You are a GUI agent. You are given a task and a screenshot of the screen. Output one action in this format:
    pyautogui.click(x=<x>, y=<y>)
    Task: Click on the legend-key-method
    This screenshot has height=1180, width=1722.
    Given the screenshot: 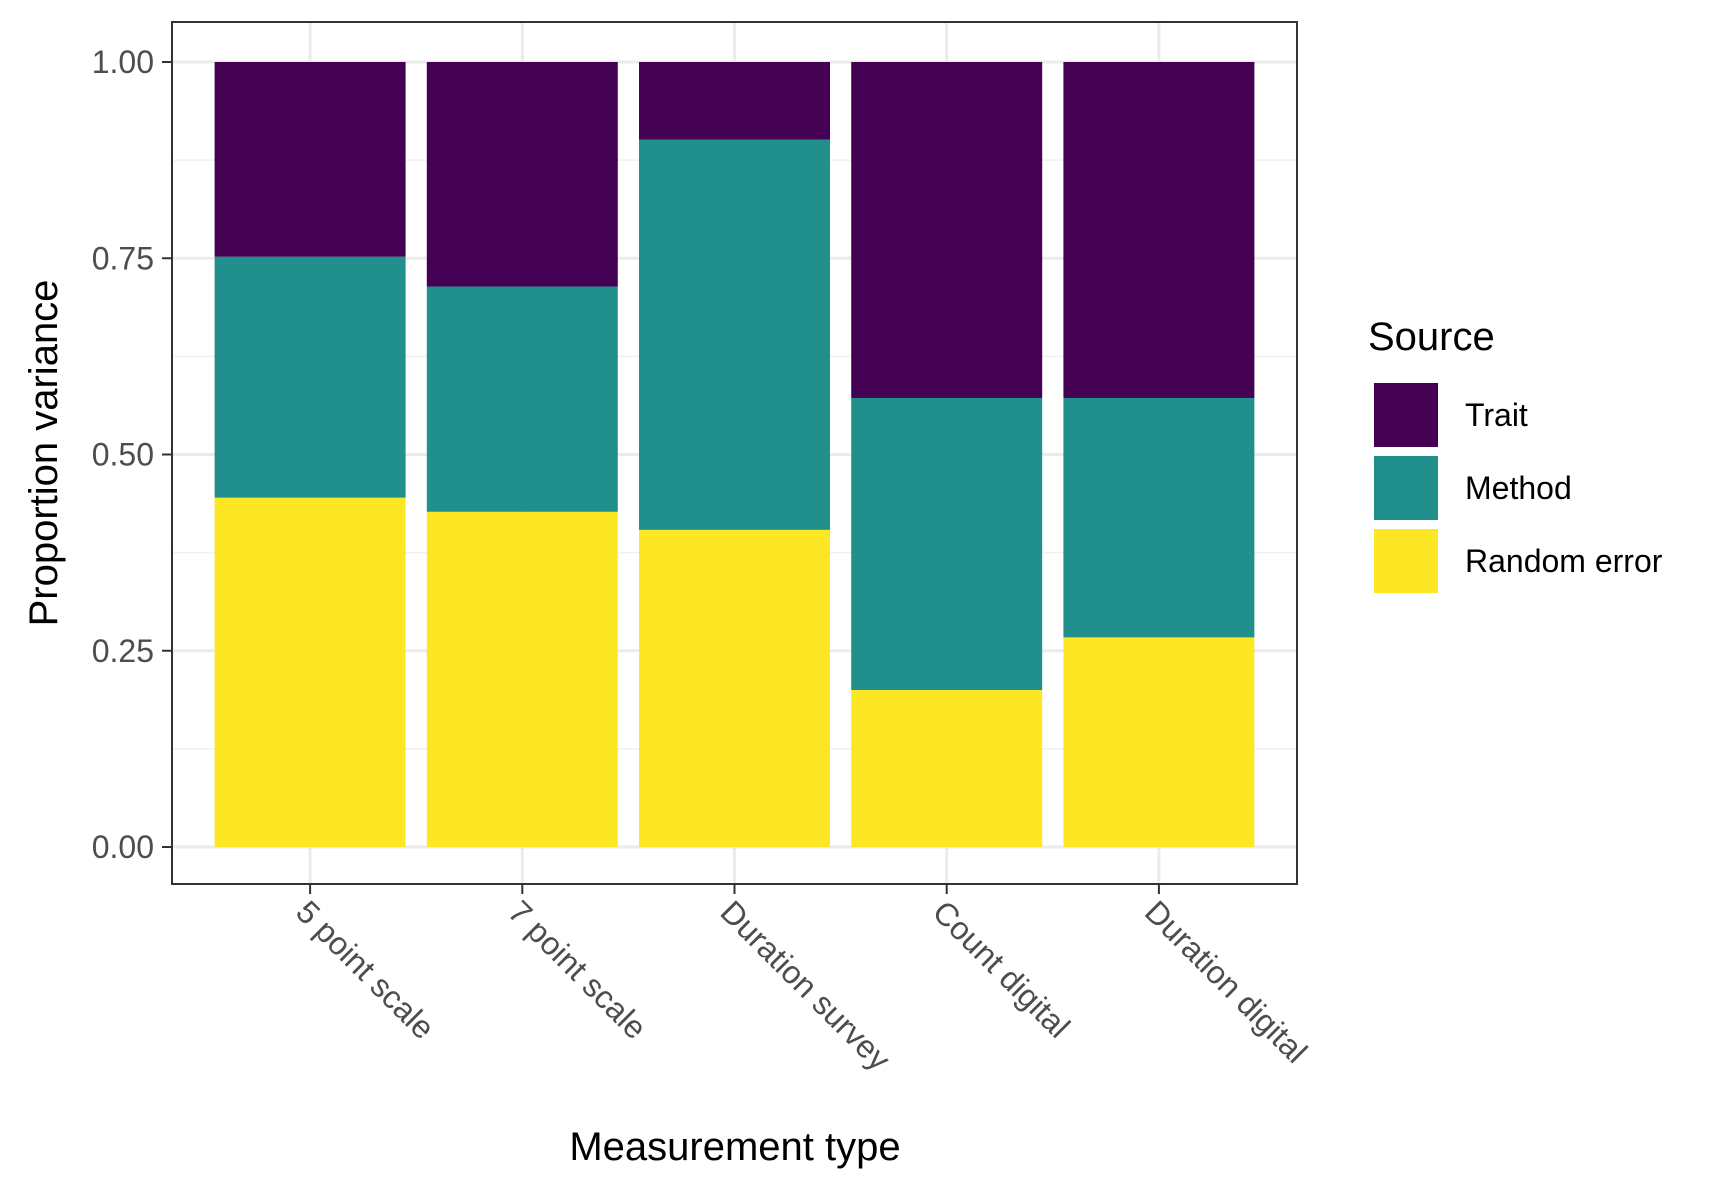 What is the action you would take?
    pyautogui.click(x=1406, y=488)
    